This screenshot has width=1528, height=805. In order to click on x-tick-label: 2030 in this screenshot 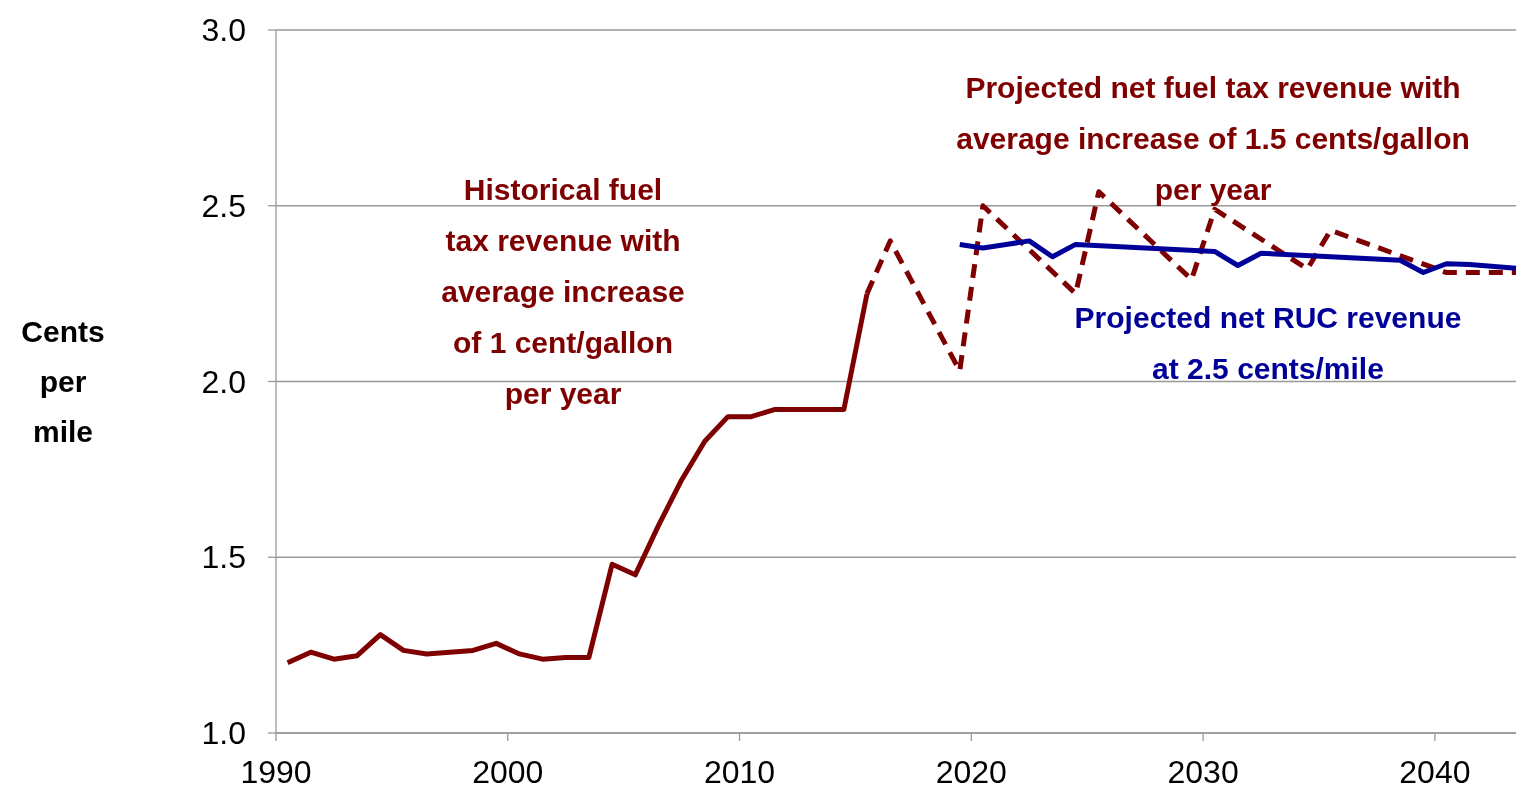, I will do `click(1203, 772)`.